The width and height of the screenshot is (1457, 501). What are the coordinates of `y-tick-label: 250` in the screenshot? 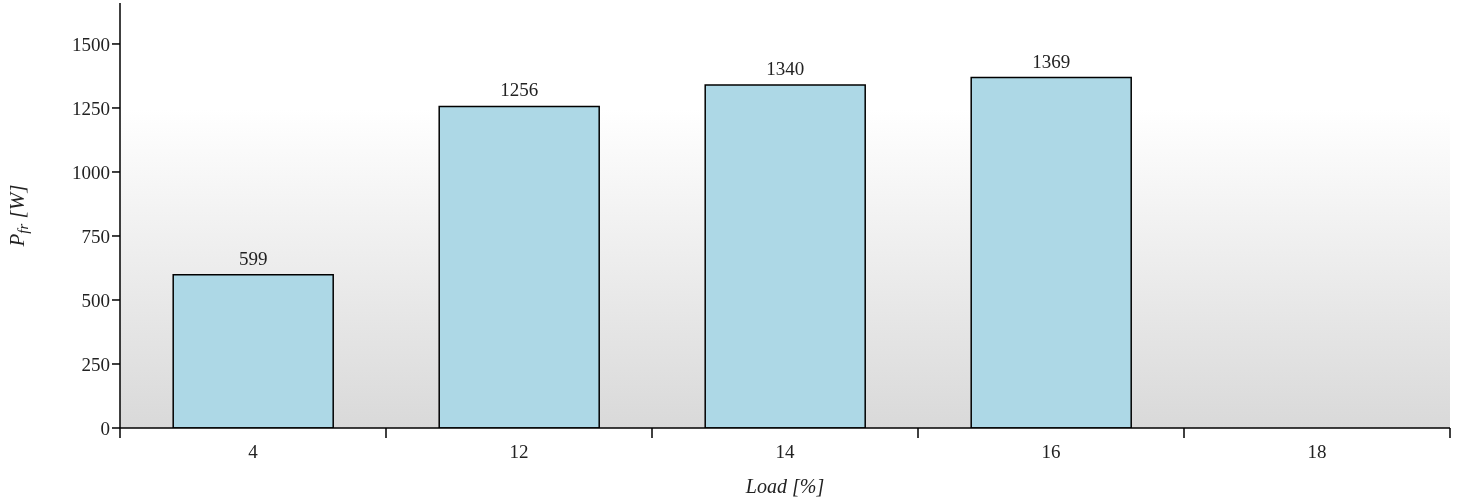 It's located at (95, 364).